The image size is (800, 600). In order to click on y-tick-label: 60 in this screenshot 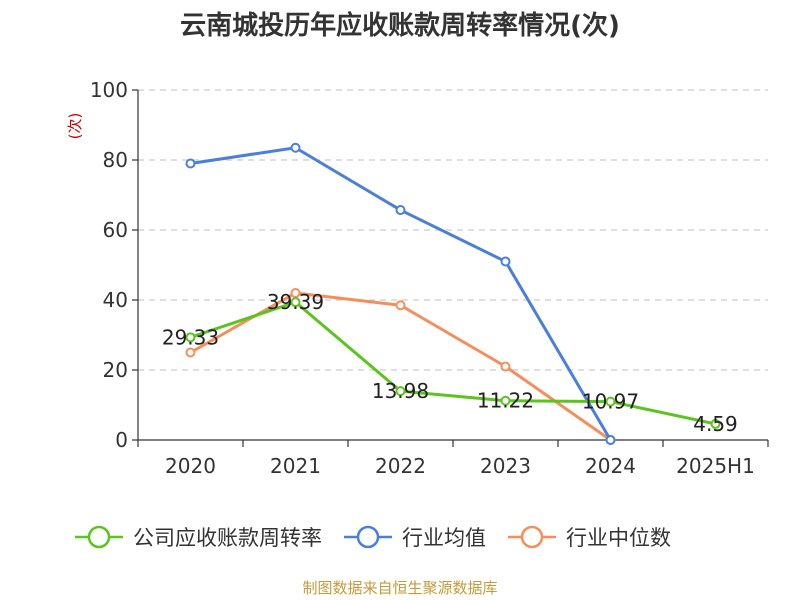, I will do `click(115, 230)`.